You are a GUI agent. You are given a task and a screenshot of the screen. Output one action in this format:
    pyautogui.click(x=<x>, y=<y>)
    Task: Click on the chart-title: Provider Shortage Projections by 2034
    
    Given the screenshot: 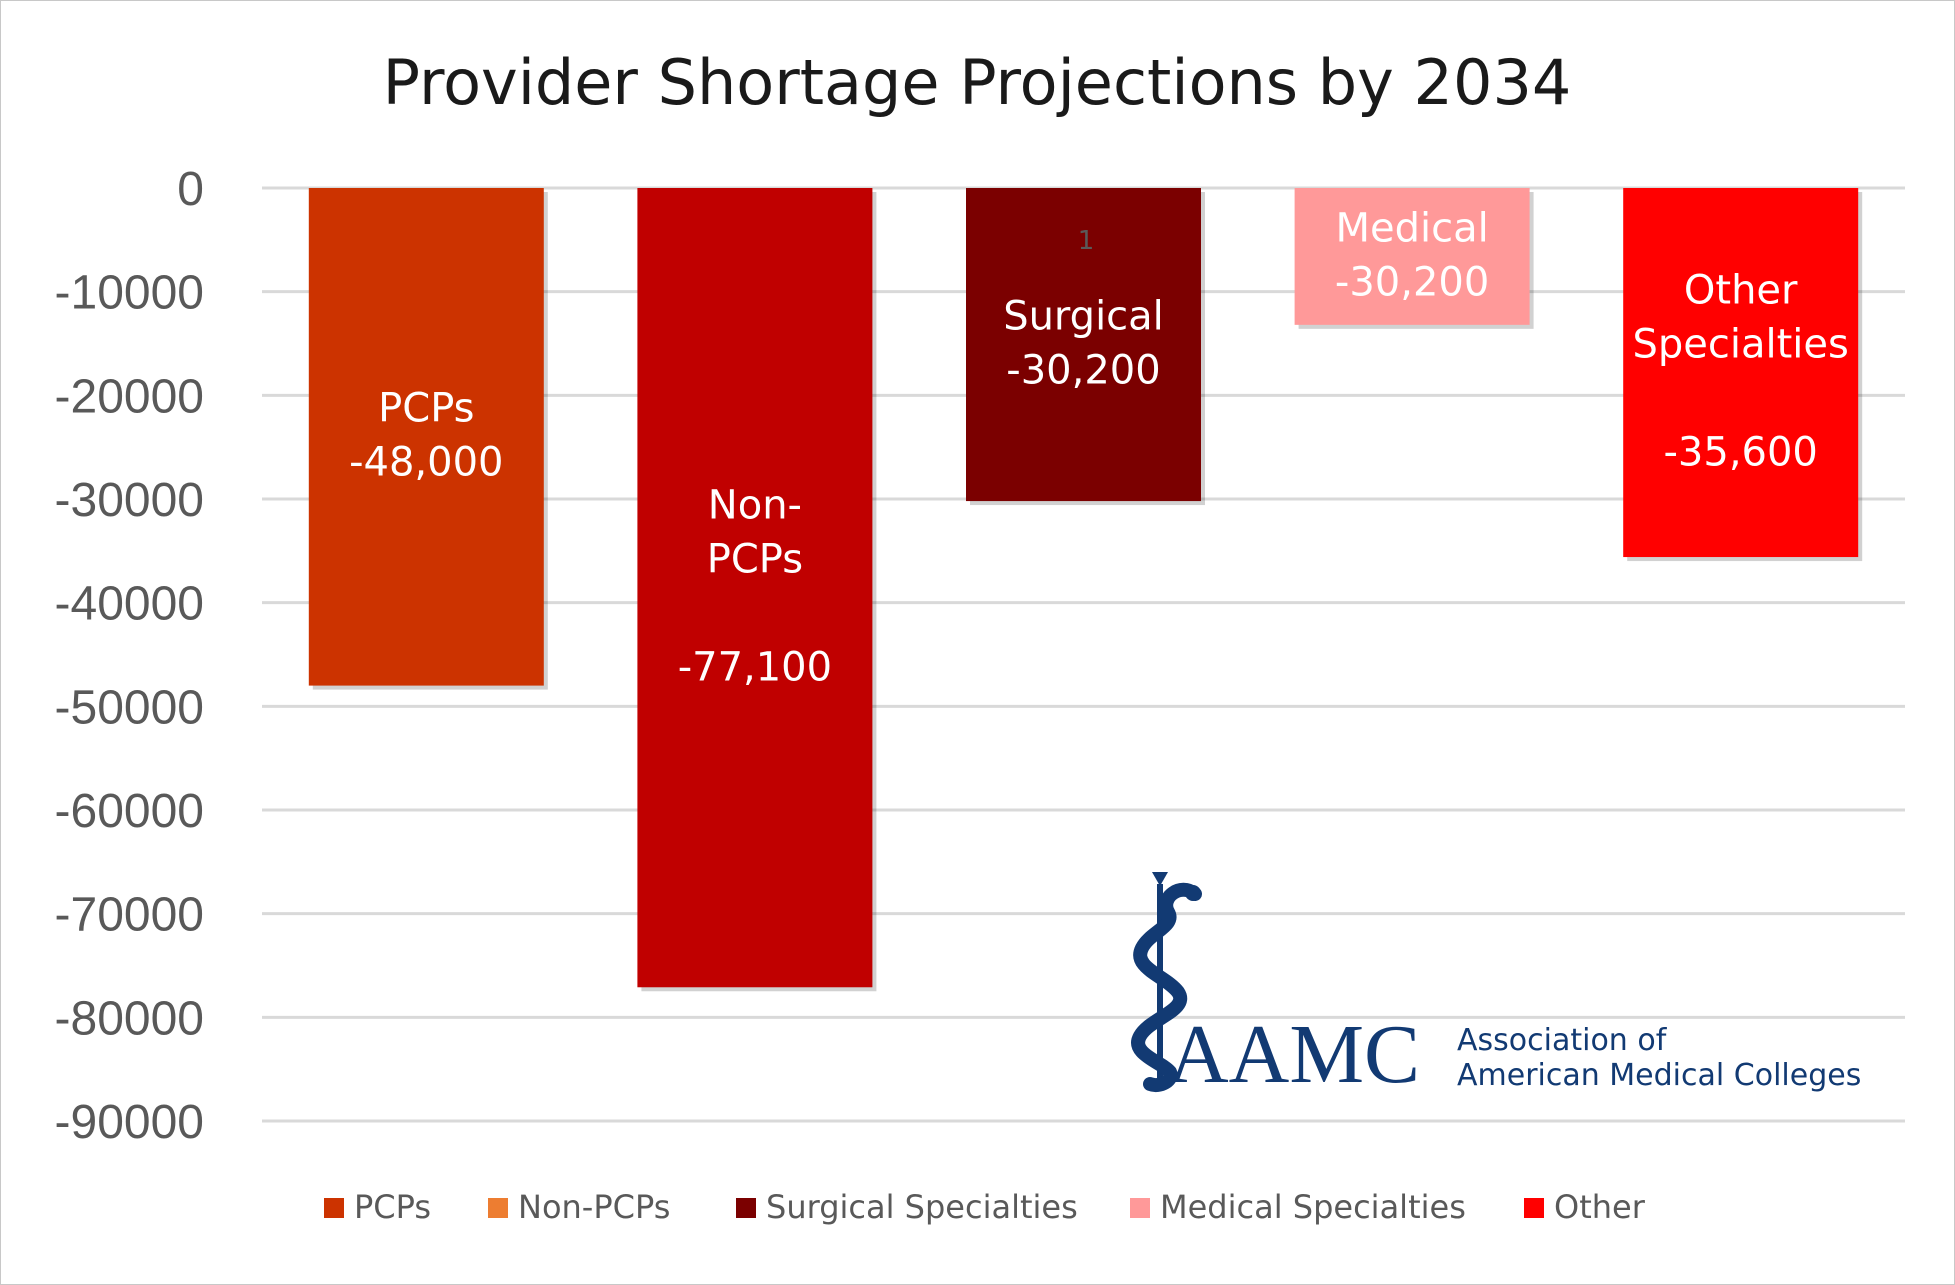 What is the action you would take?
    pyautogui.click(x=977, y=82)
    